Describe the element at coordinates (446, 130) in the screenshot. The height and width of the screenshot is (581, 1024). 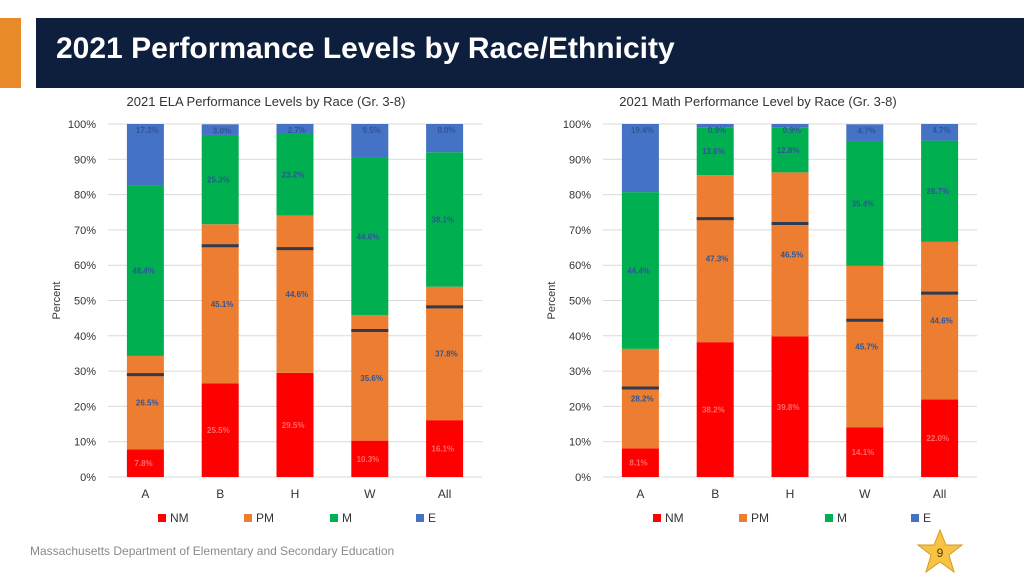
I see `data-label: 8.0%` at that location.